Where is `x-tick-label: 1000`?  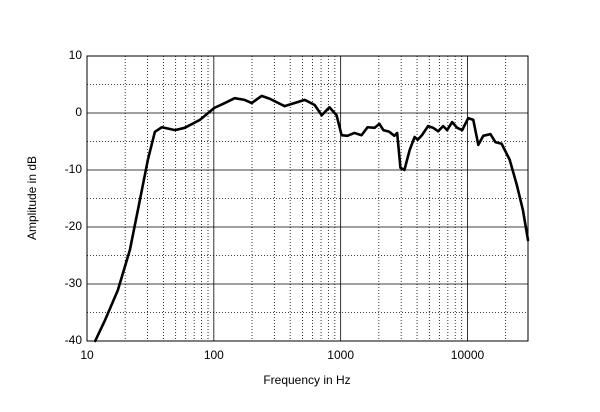 x-tick-label: 1000 is located at coordinates (340, 355).